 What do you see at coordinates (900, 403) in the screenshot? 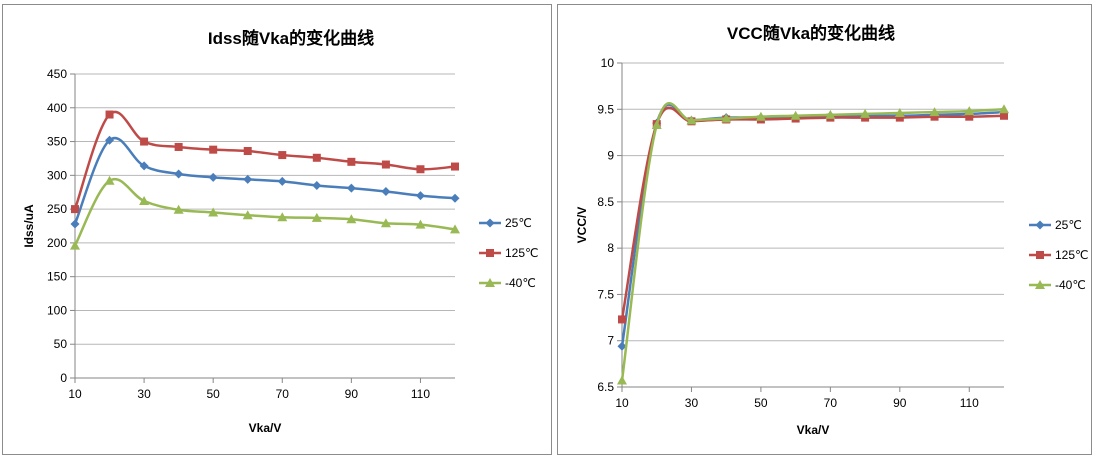
I see `x-tick-label: 90` at bounding box center [900, 403].